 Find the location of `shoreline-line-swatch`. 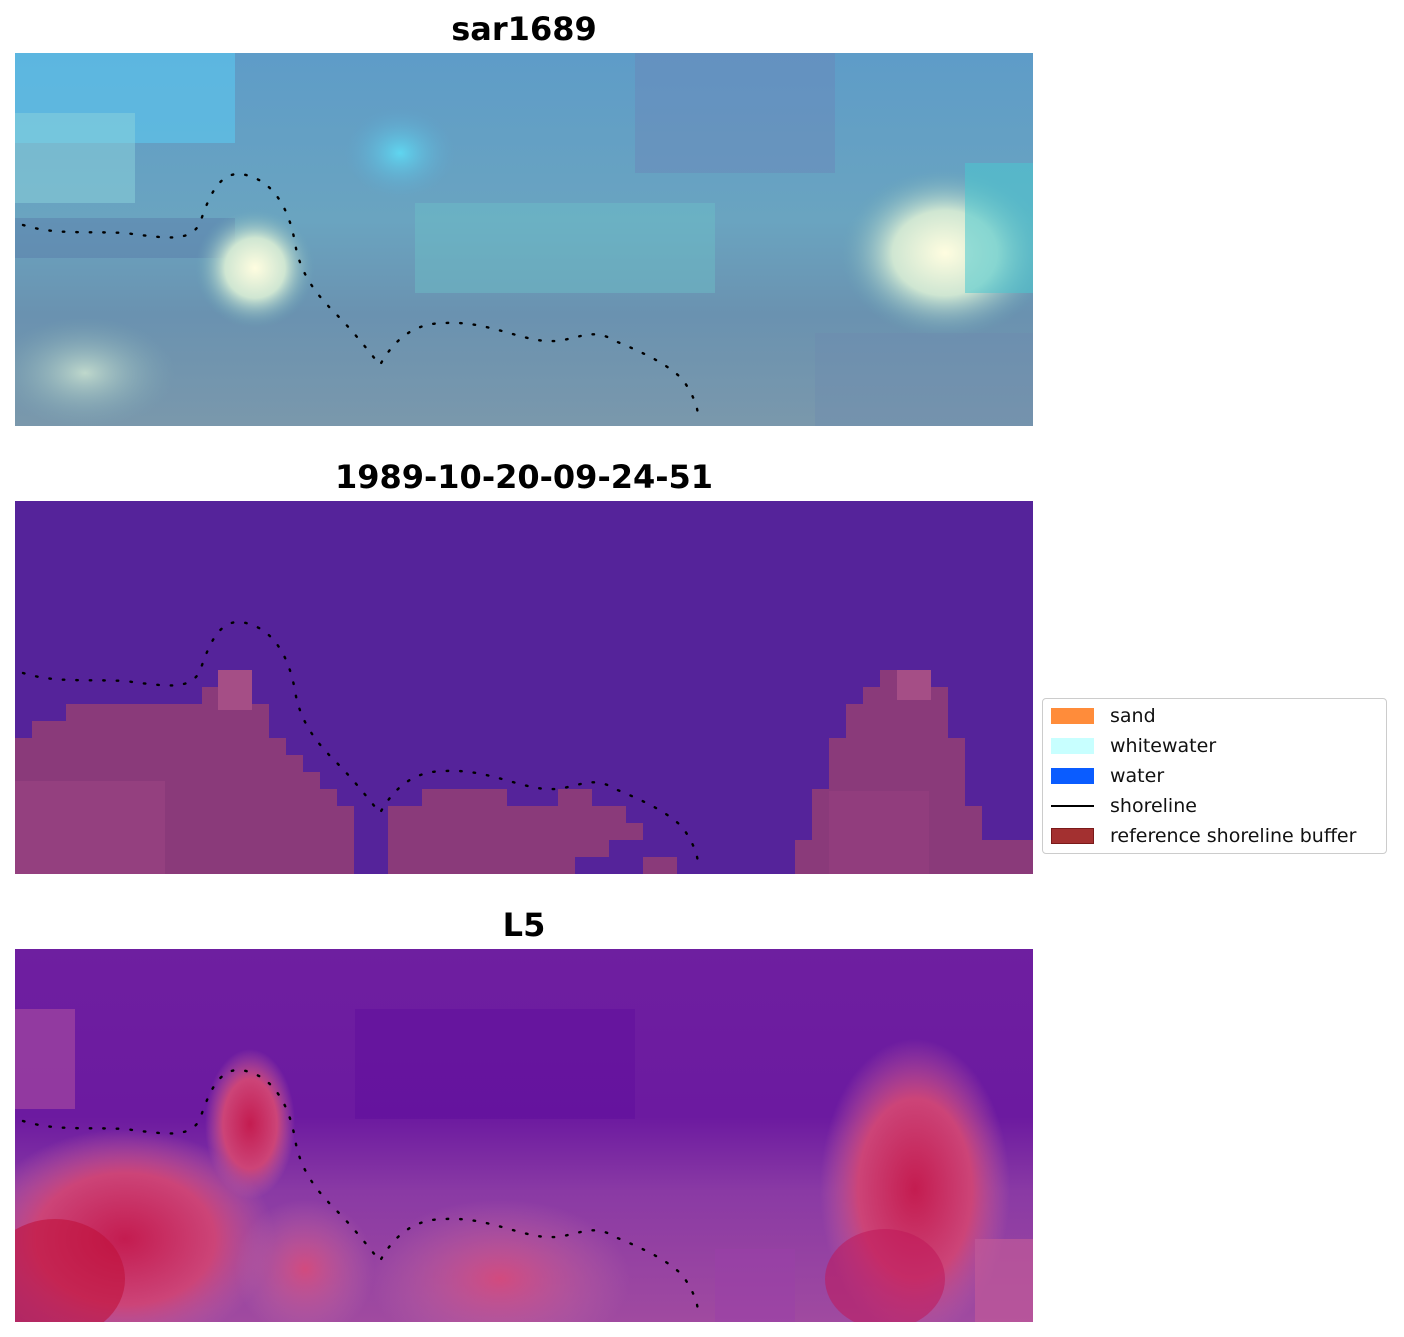

shoreline-line-swatch is located at coordinates (1072, 806).